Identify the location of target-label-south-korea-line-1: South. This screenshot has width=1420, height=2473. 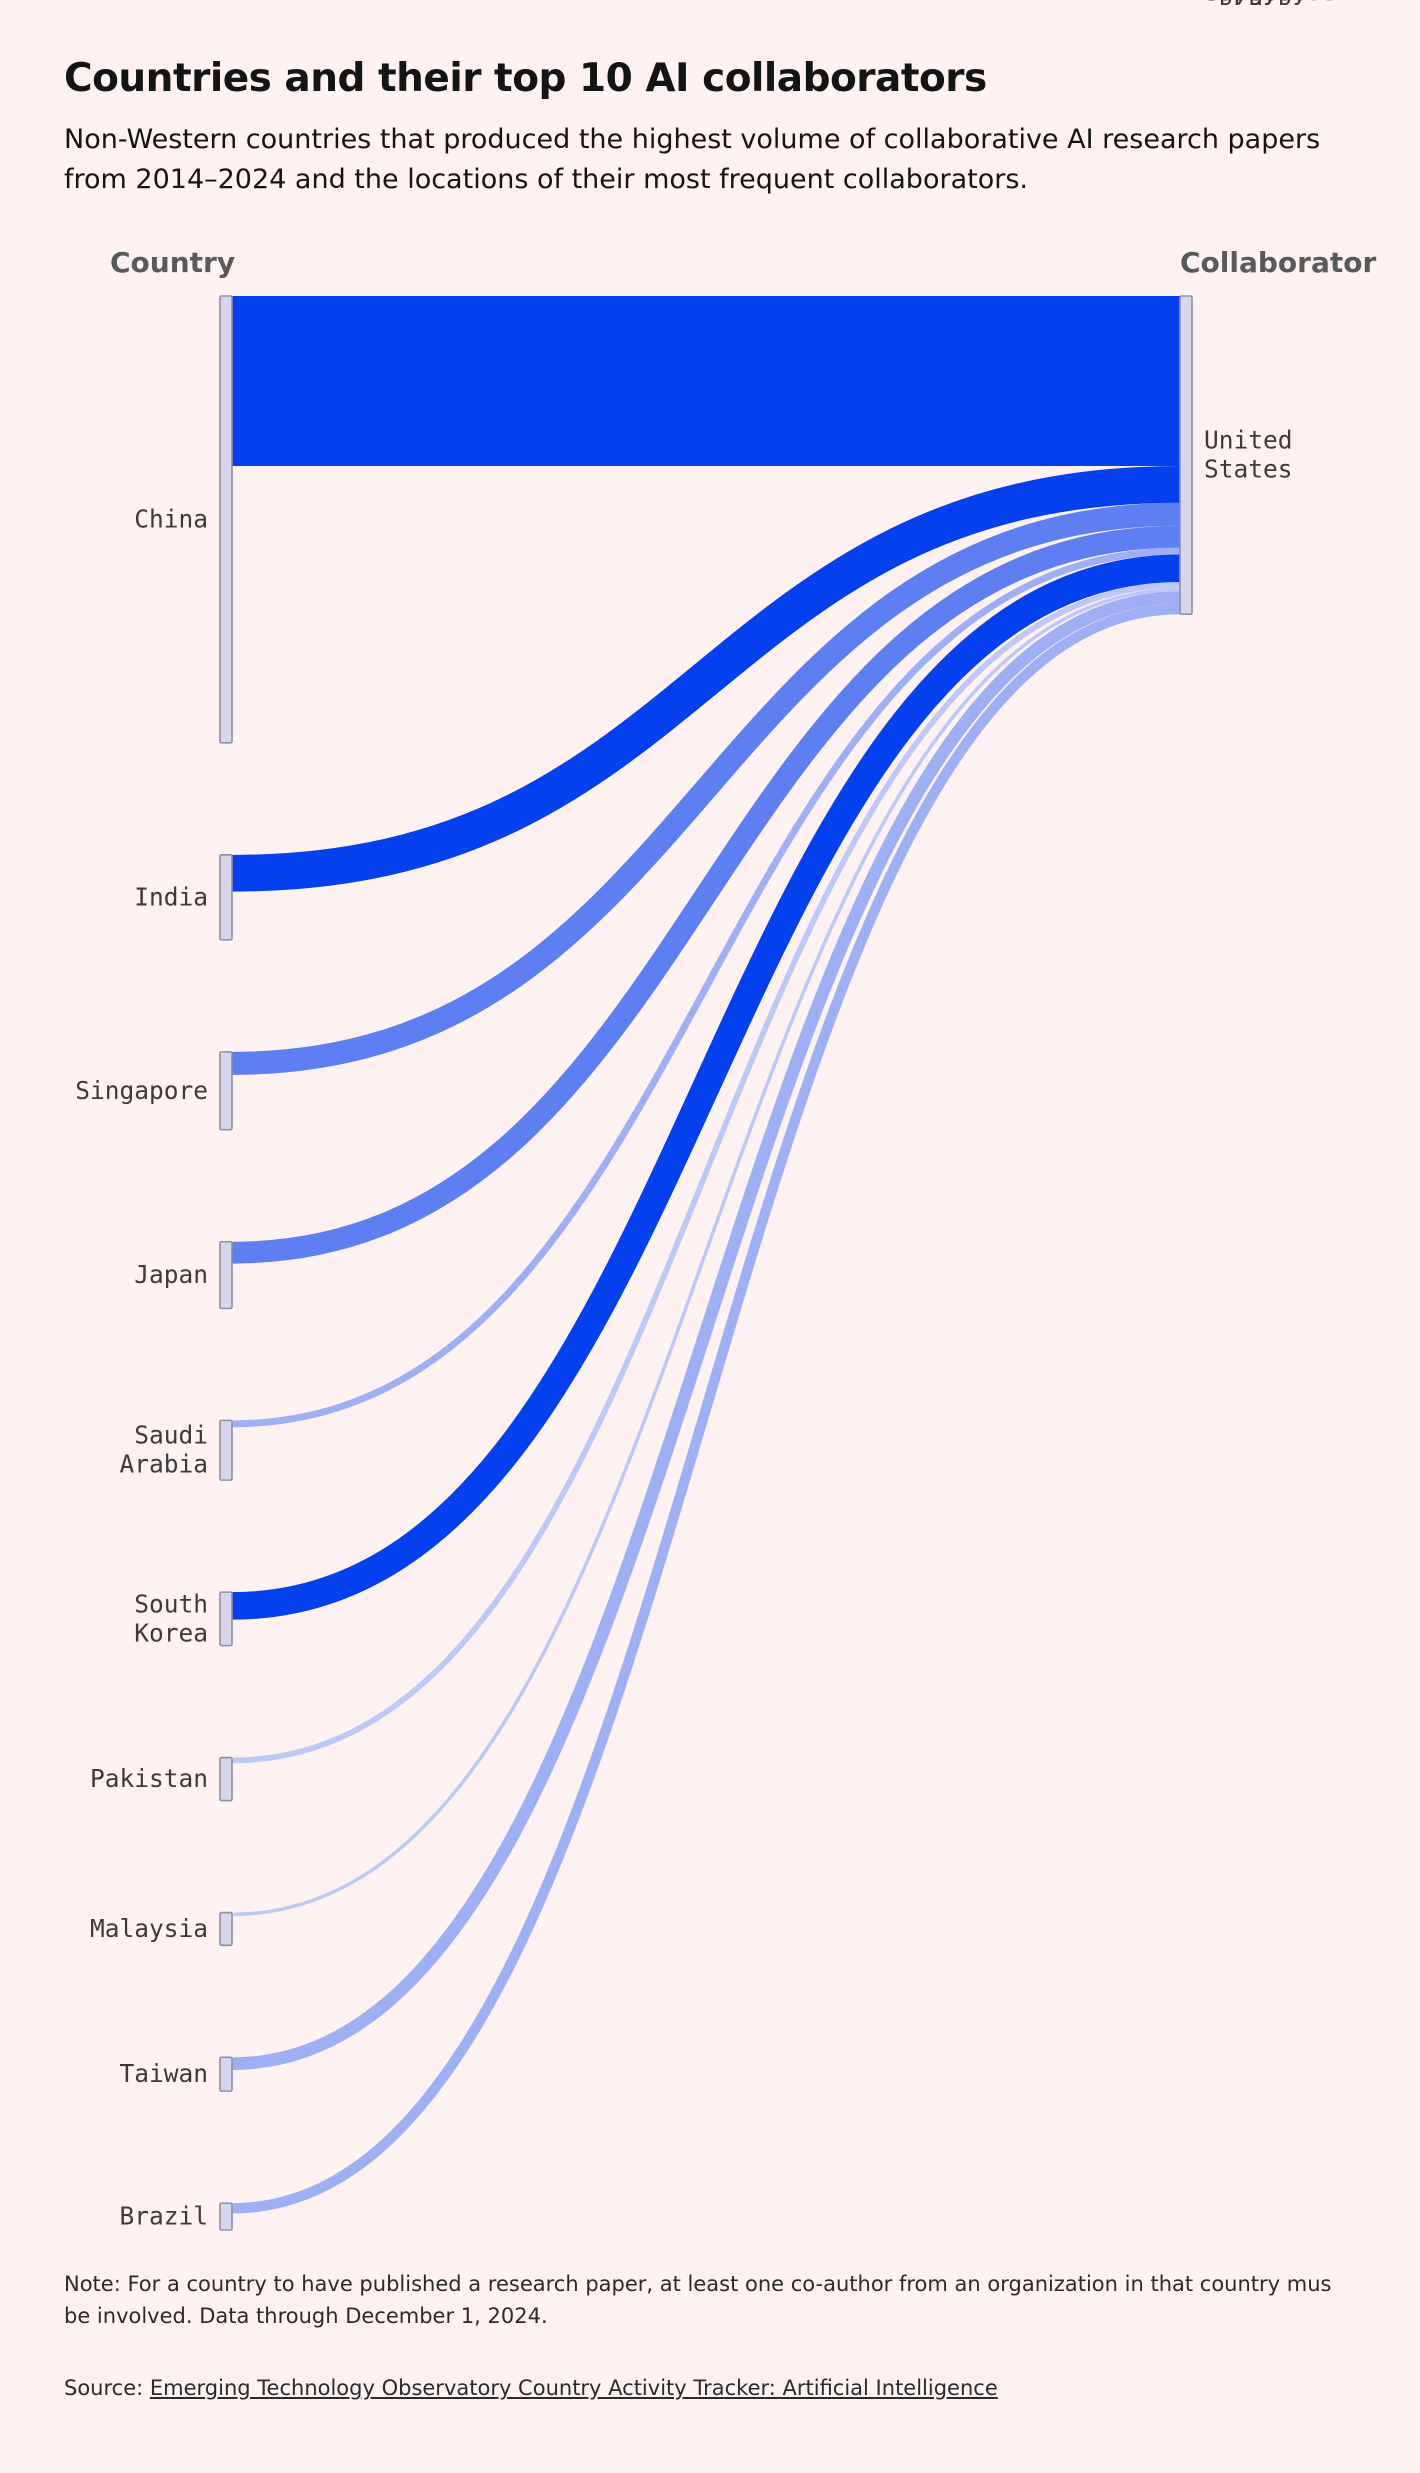
(1241, 3).